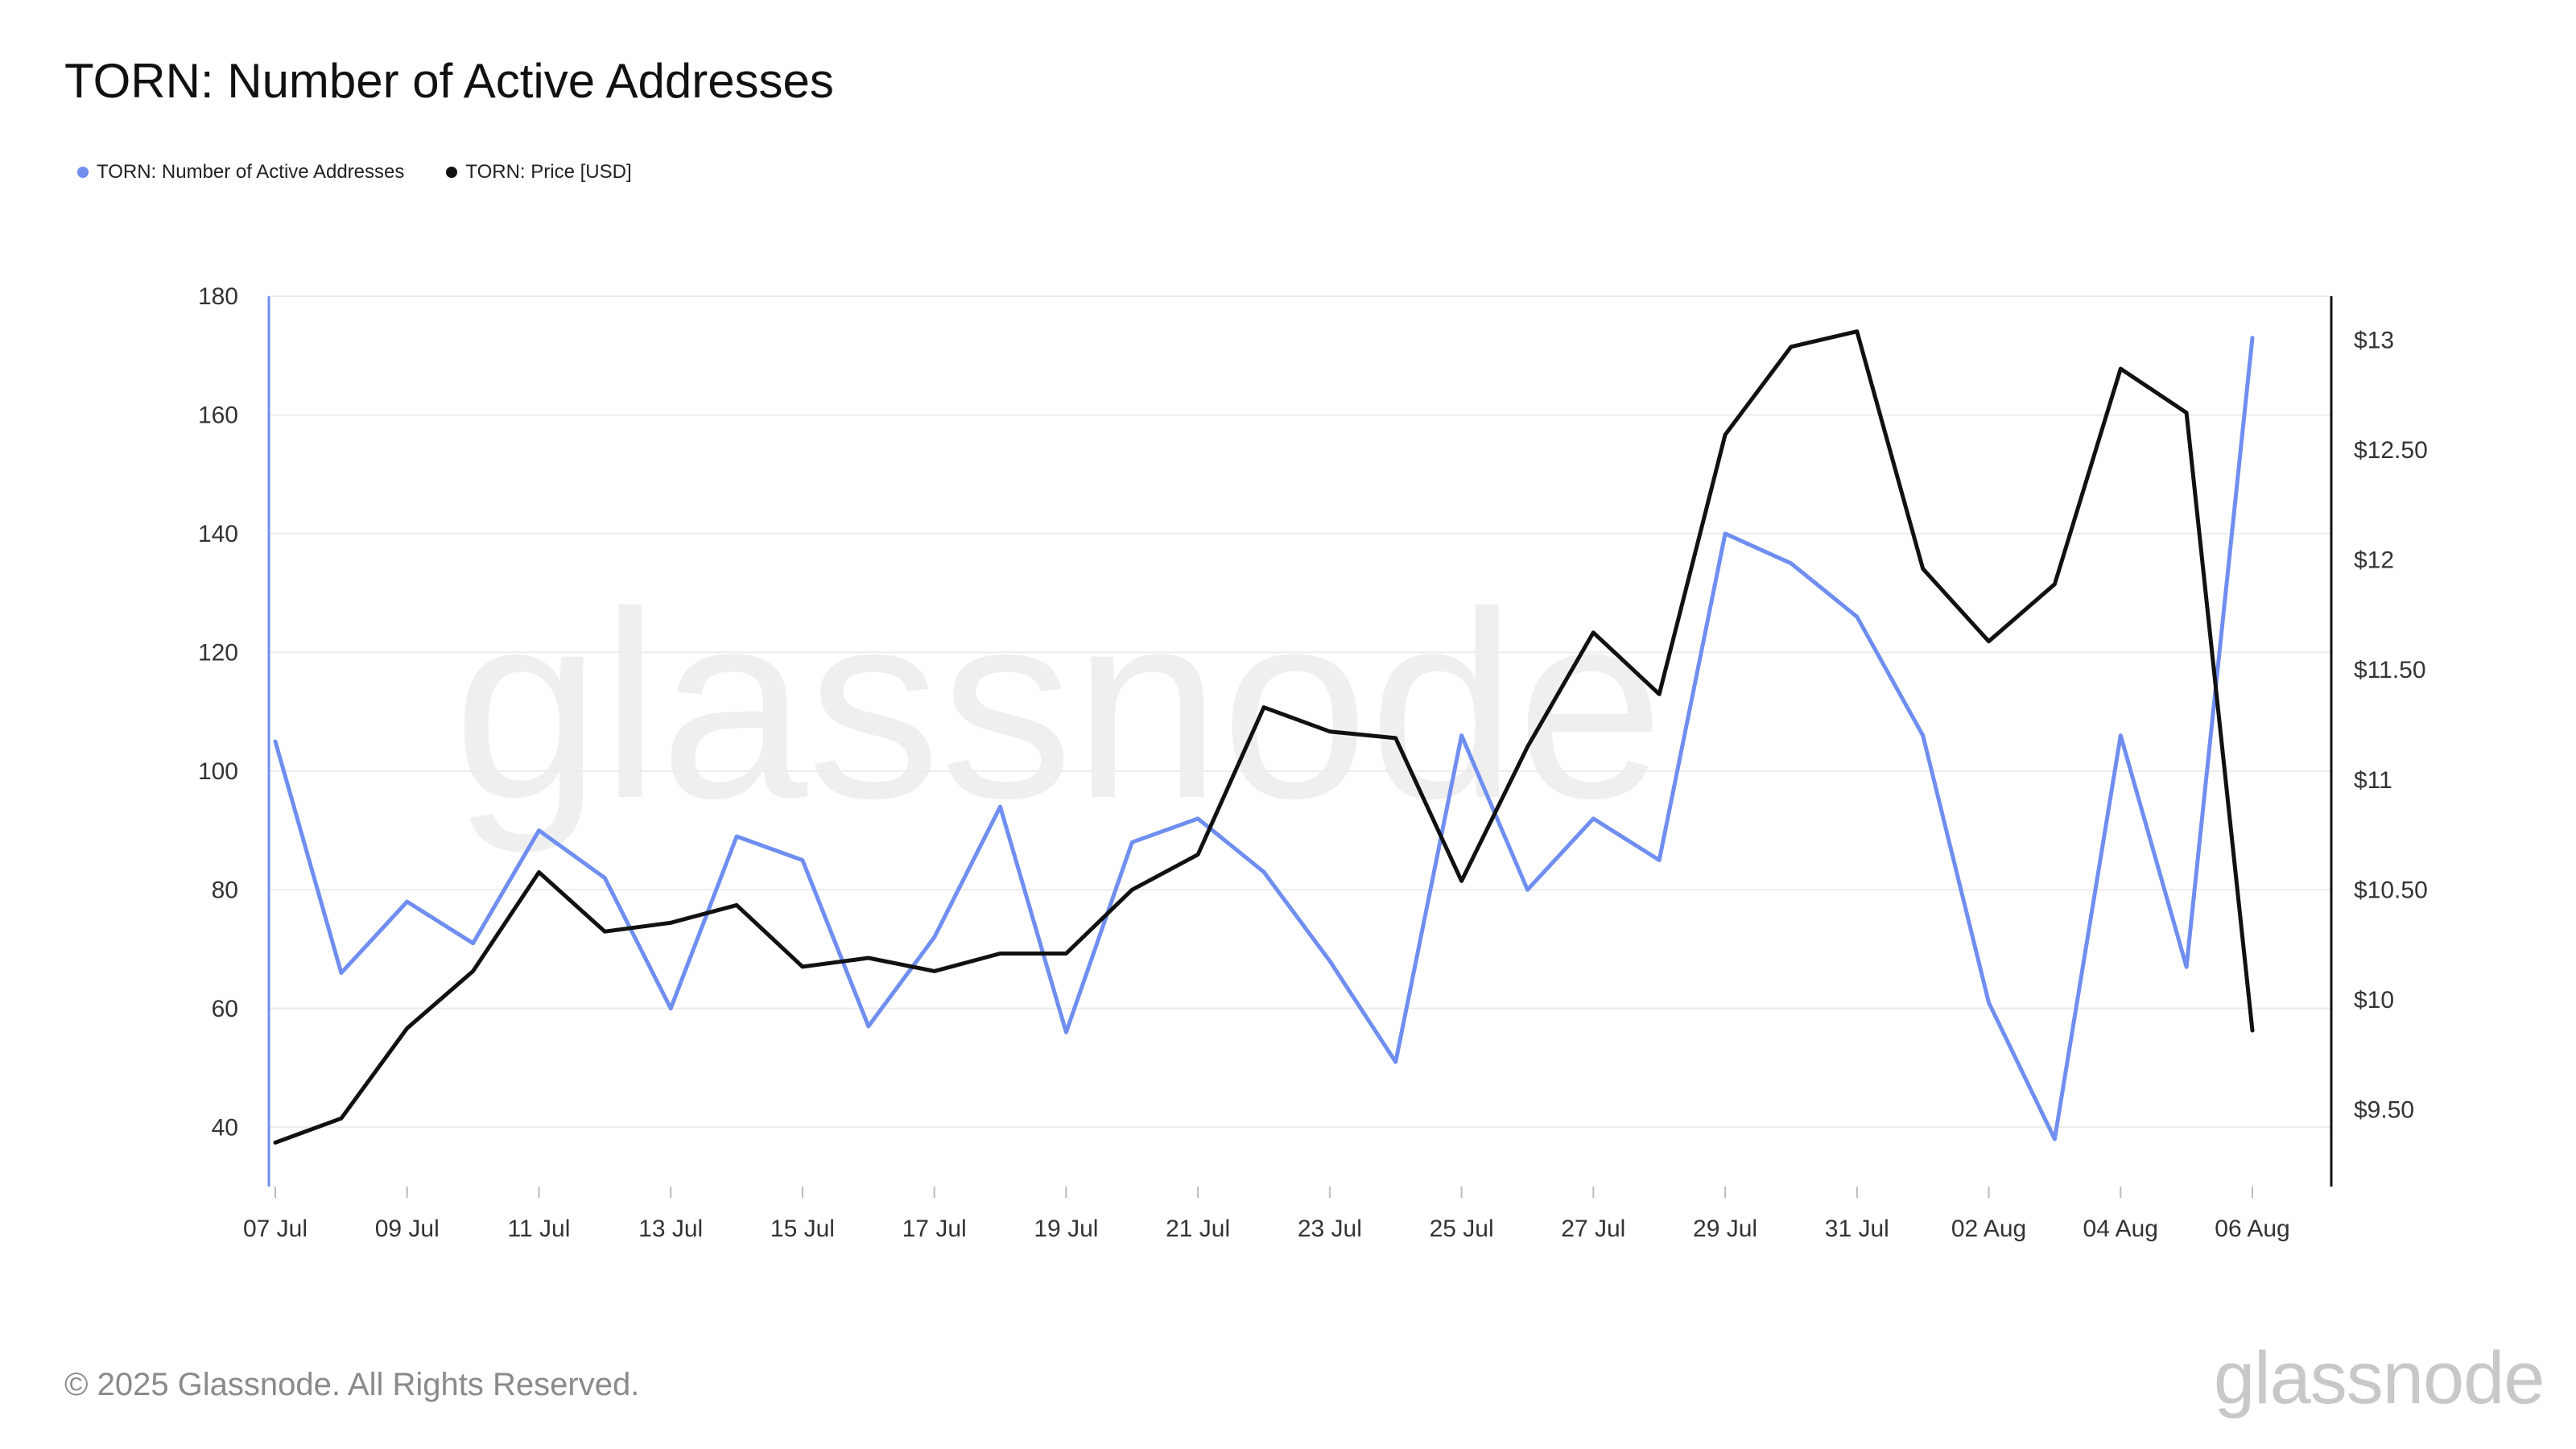  Describe the element at coordinates (352, 1384) in the screenshot. I see `copyright-footer: © 2025 Glassnode. All Rights Reserved.` at that location.